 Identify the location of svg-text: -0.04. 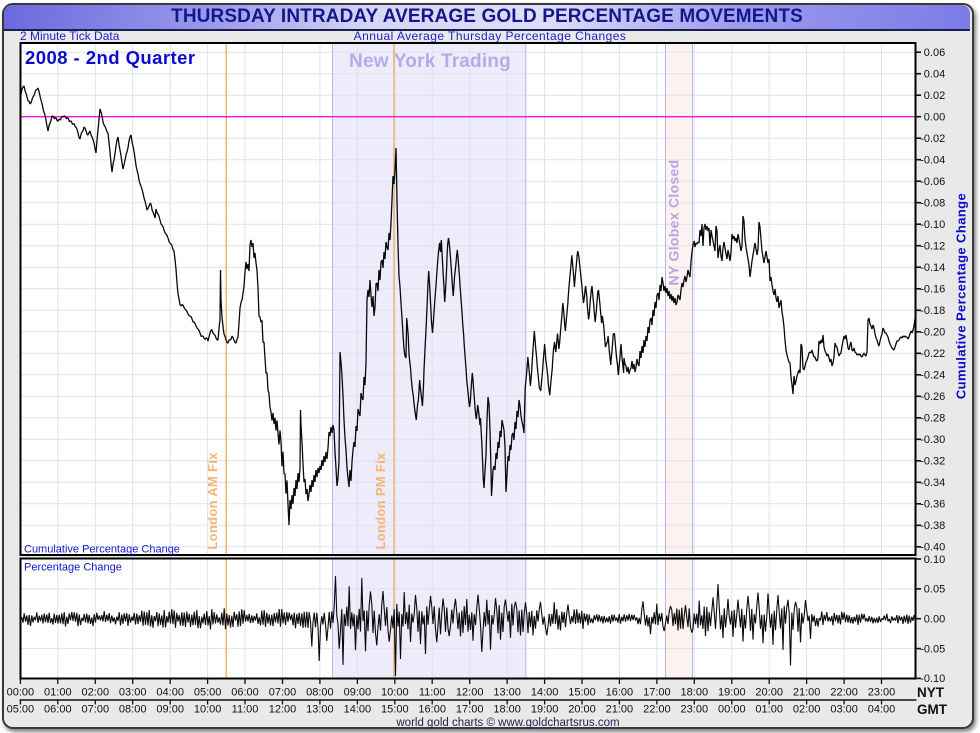
(932, 161).